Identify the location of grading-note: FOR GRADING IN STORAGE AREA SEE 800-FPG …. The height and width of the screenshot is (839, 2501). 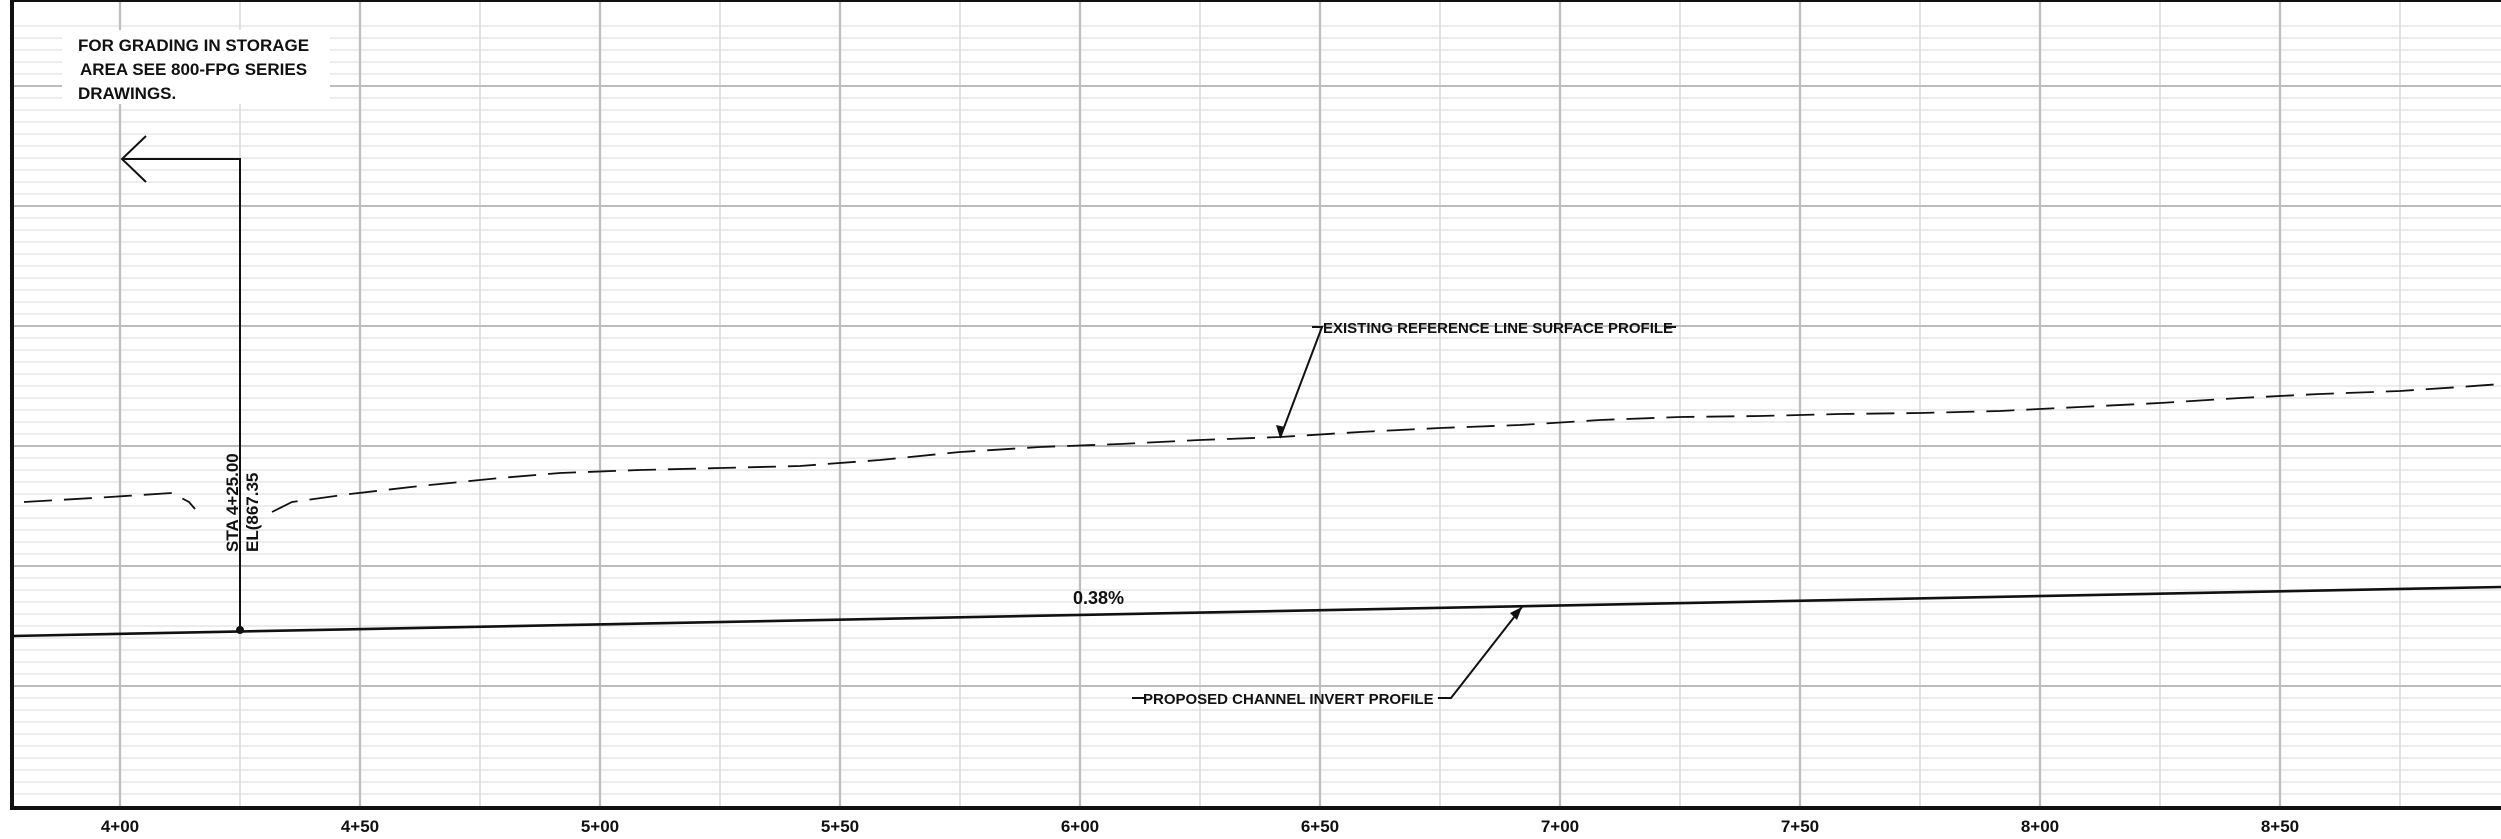
(196, 69).